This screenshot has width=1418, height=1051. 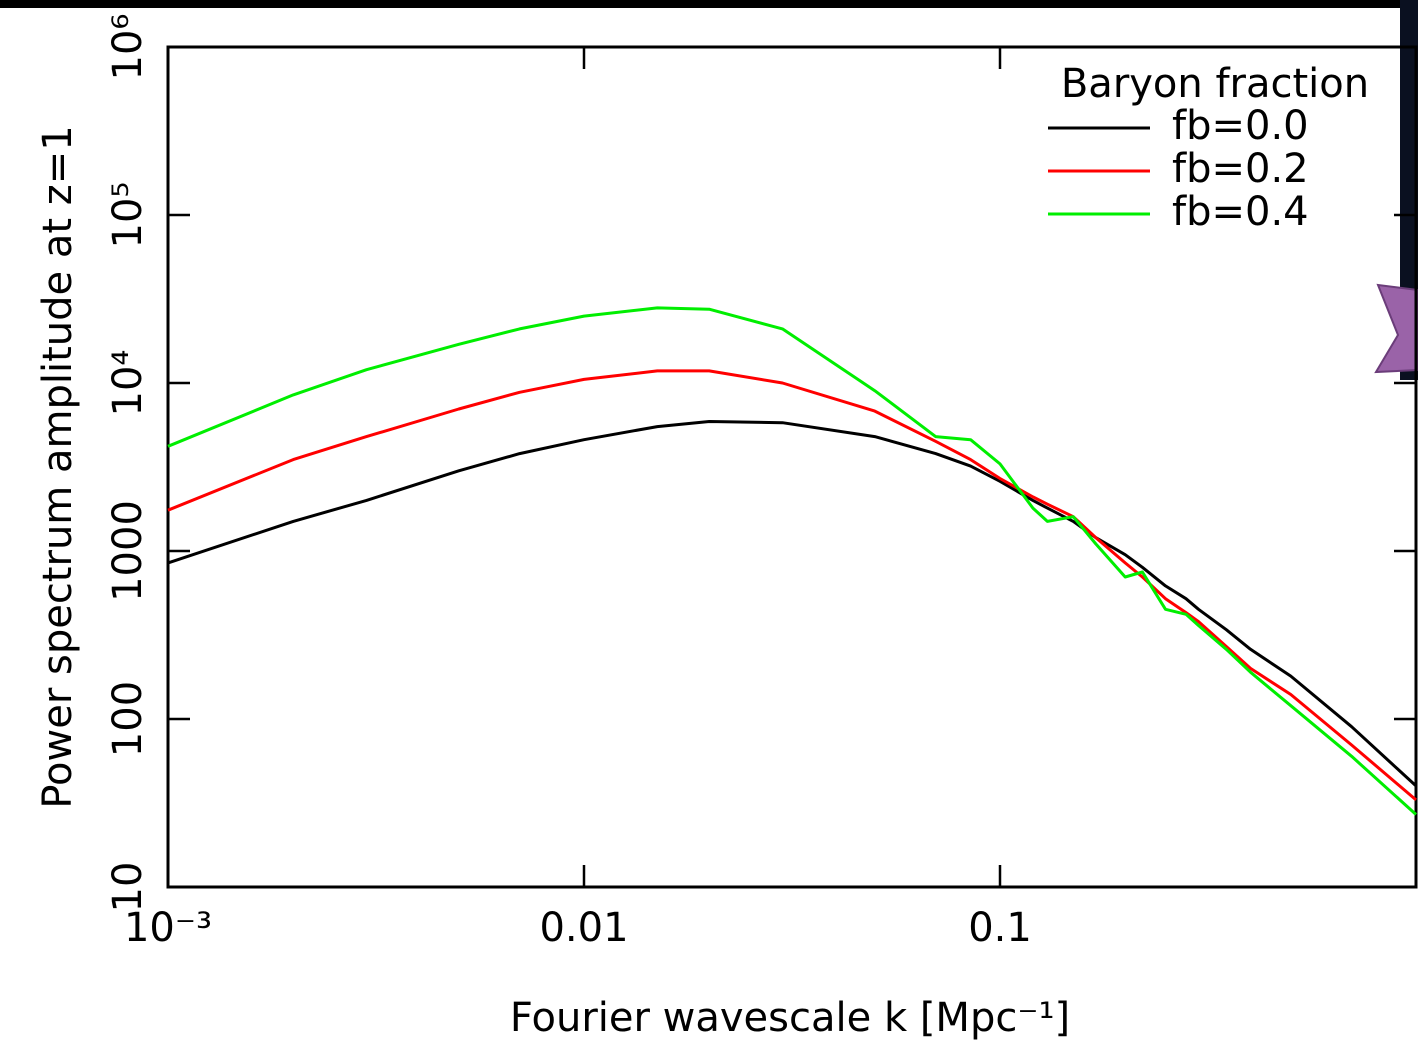 I want to click on y-tick-label: 10⁴, so click(x=128, y=383).